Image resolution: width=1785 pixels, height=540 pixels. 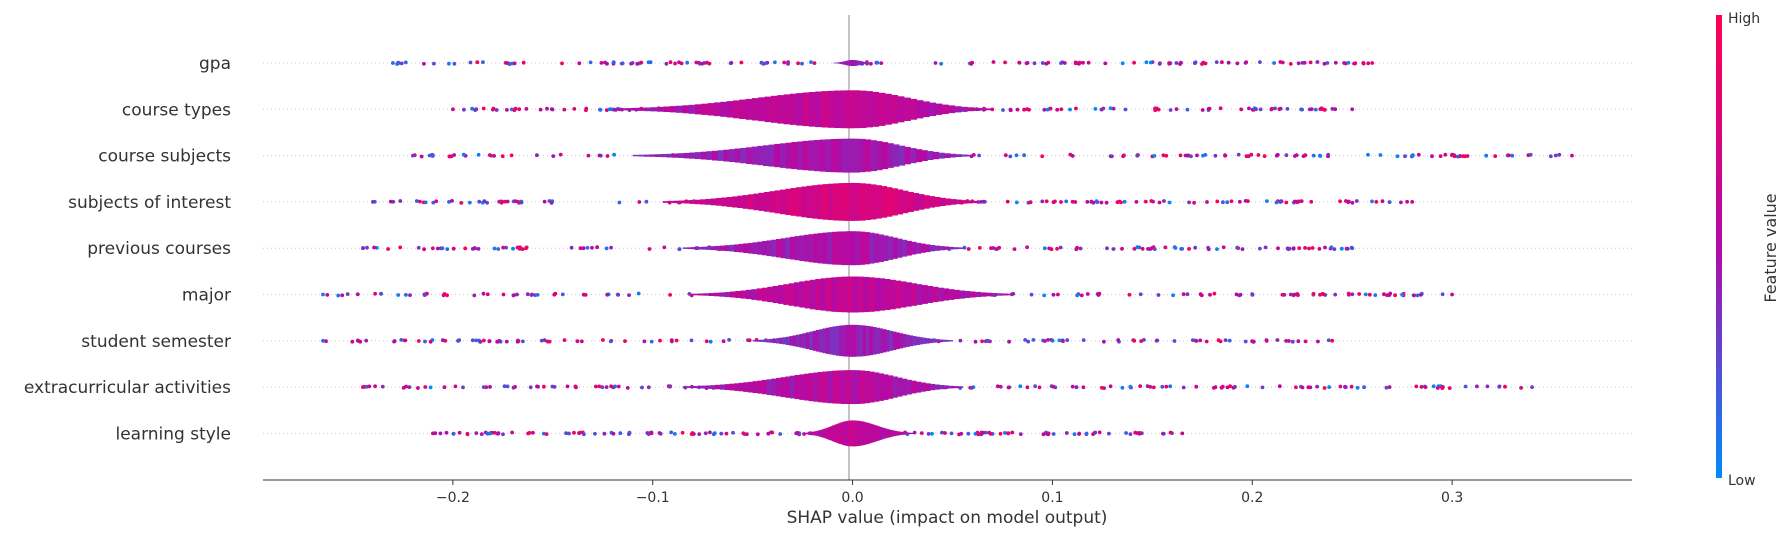 I want to click on feature-label: gpa, so click(x=215, y=64).